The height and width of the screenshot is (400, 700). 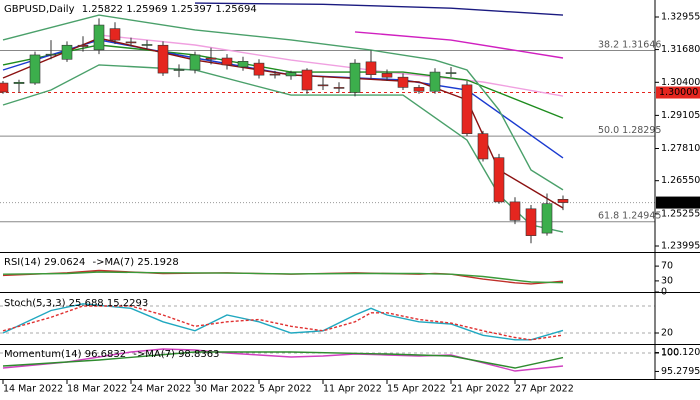 I want to click on stoch-label: Stoch(5,3,3), so click(x=35, y=303).